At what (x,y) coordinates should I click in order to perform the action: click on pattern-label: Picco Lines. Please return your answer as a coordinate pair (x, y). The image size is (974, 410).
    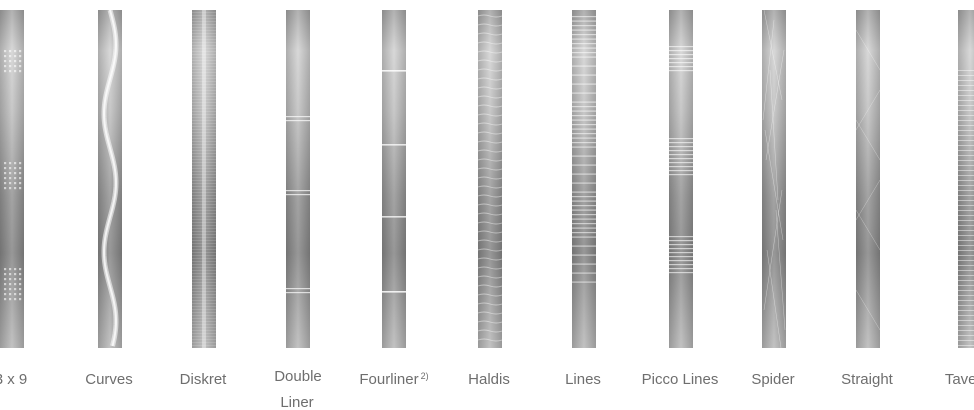
    Looking at the image, I should click on (680, 379).